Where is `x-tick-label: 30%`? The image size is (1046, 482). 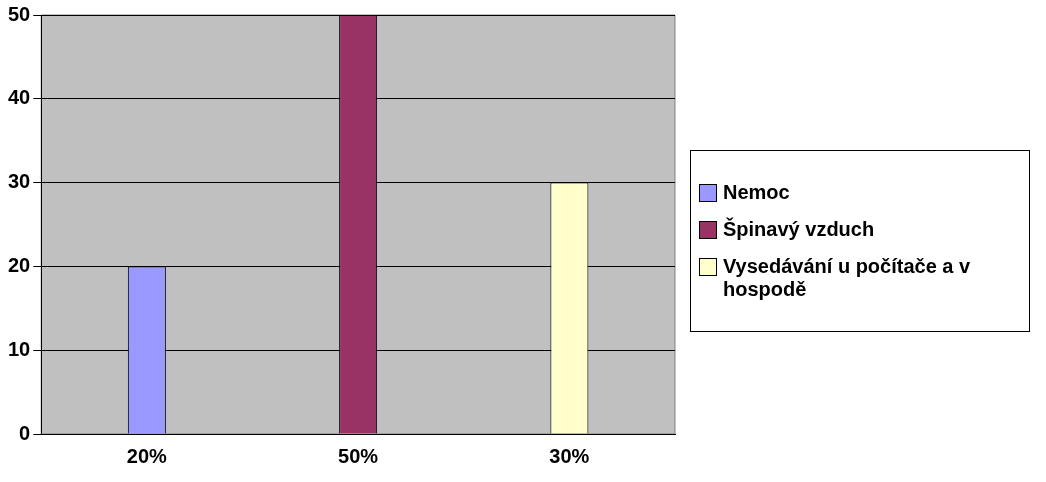 x-tick-label: 30% is located at coordinates (569, 455).